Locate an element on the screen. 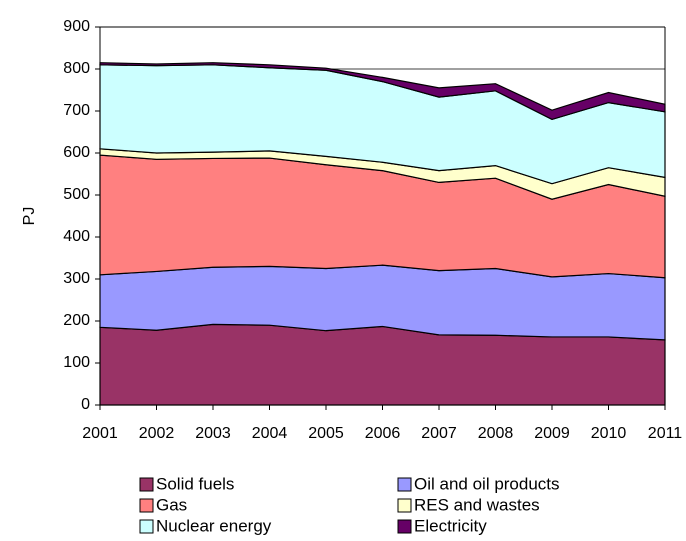 This screenshot has width=686, height=541. y-axis-label: PJ is located at coordinates (29, 216).